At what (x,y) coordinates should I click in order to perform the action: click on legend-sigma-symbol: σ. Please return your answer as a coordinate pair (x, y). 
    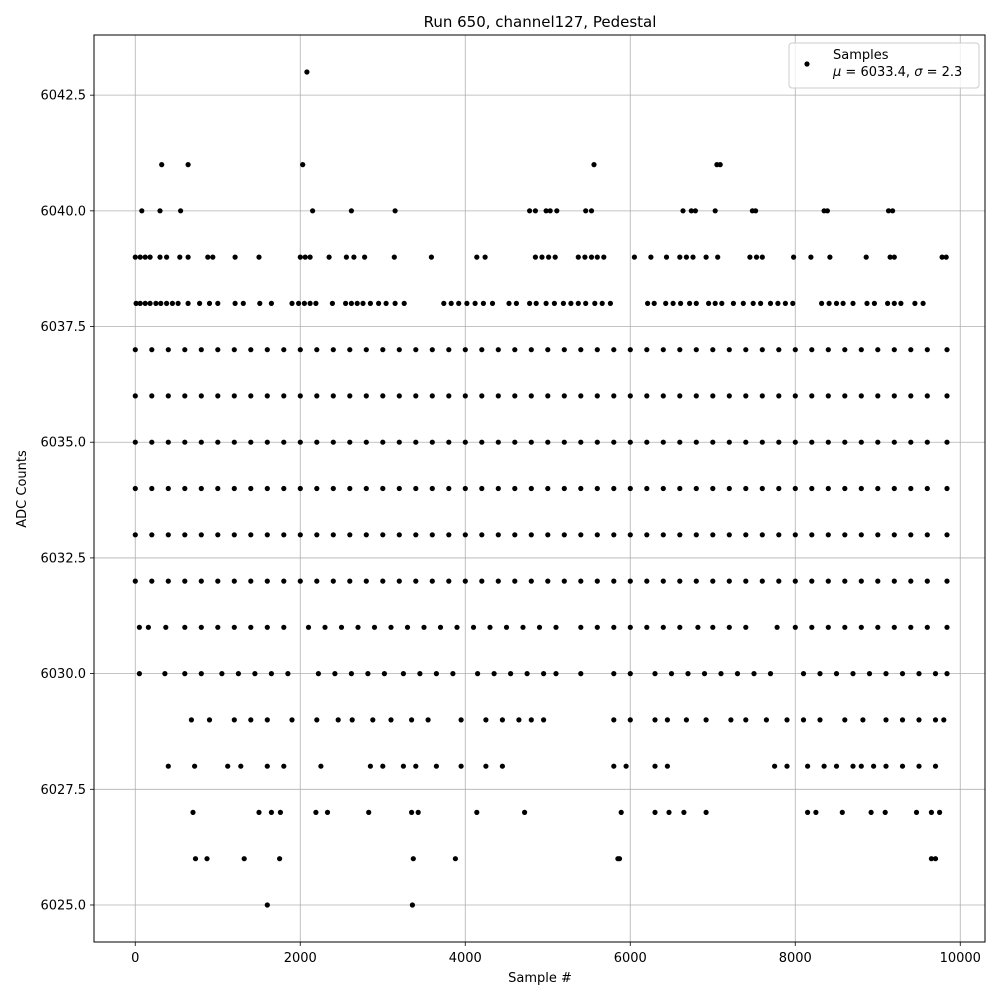
    Looking at the image, I should click on (918, 72).